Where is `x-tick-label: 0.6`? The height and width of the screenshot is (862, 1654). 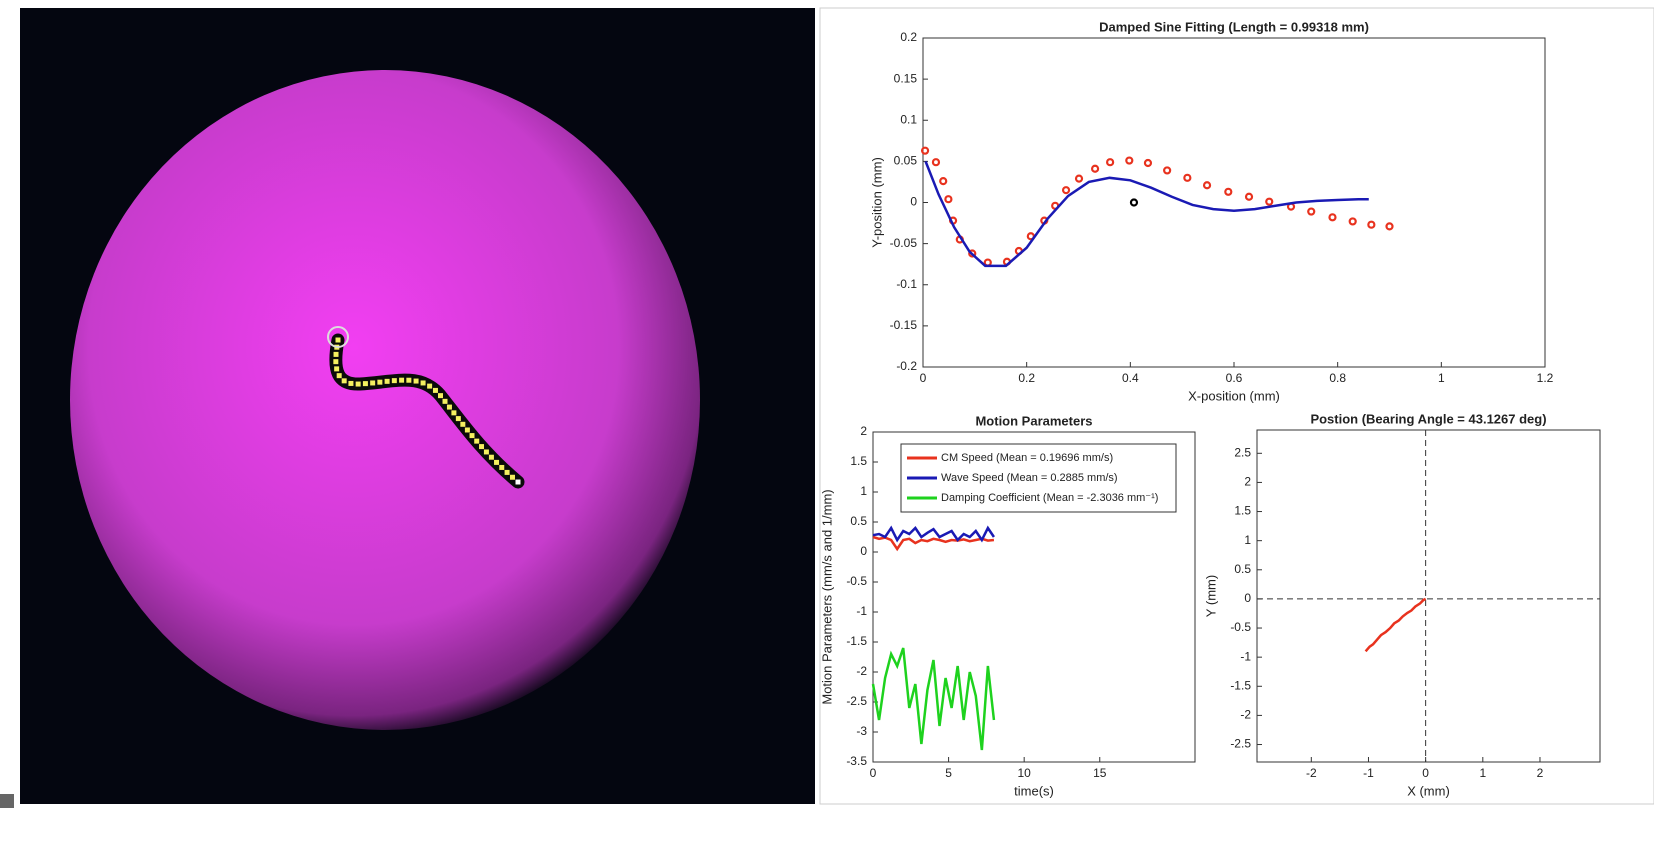 x-tick-label: 0.6 is located at coordinates (1234, 378).